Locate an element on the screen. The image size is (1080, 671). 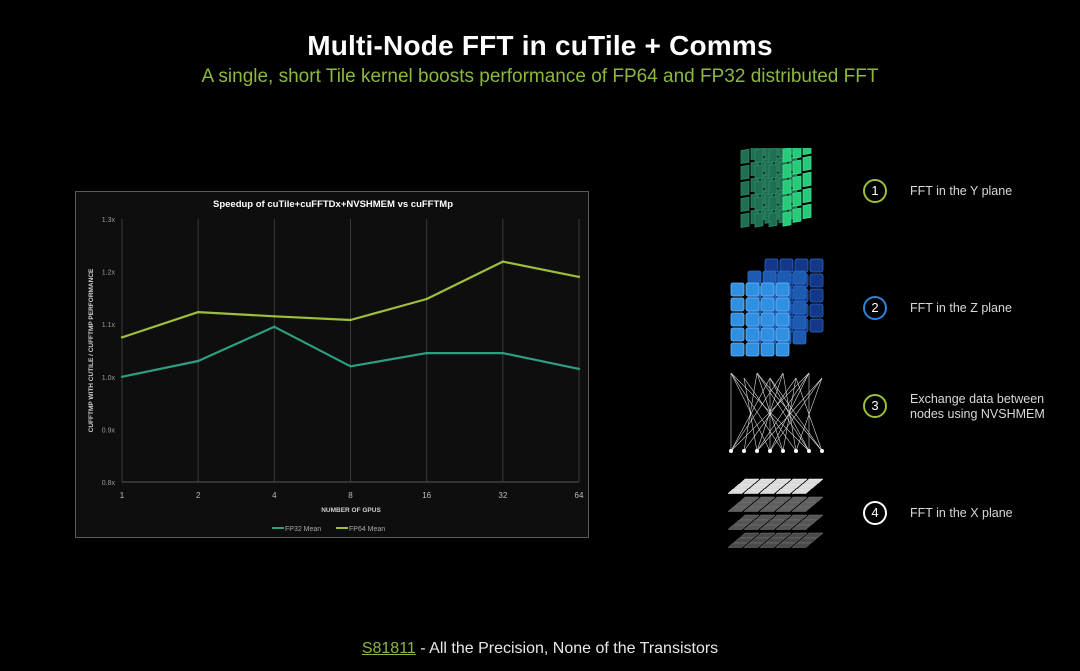
x-tick-label: 4 is located at coordinates (274, 495).